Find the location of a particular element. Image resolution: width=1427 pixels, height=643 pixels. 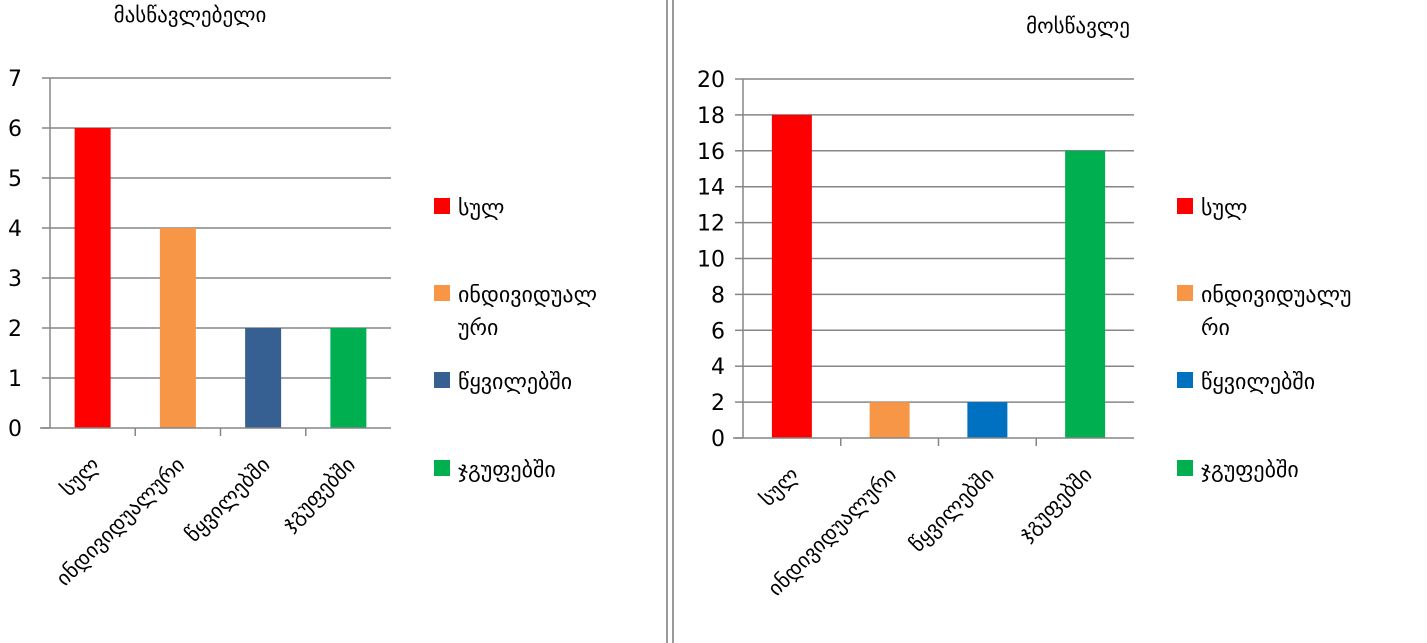

legend-label-individual: ინდივიდუალუ is located at coordinates (1276, 295).